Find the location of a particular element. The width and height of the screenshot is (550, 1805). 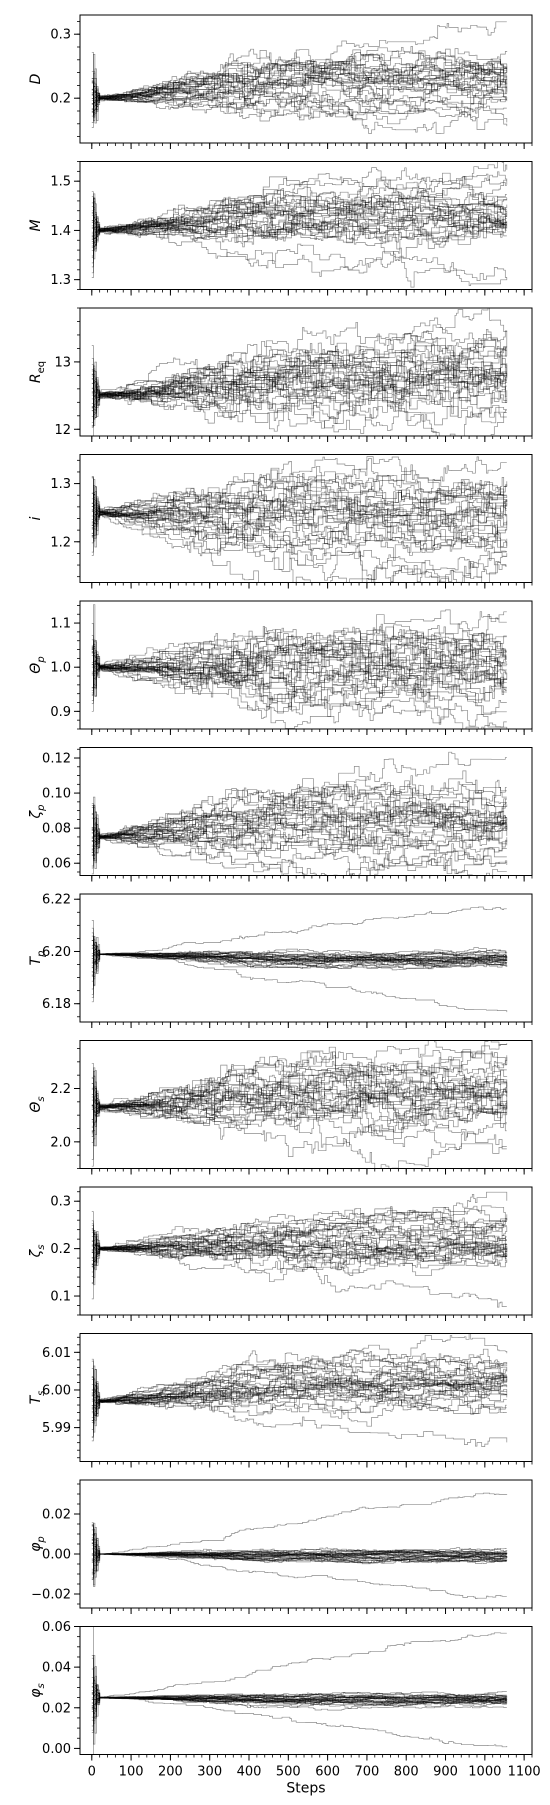

x-tick-label: 900 is located at coordinates (445, 1772).